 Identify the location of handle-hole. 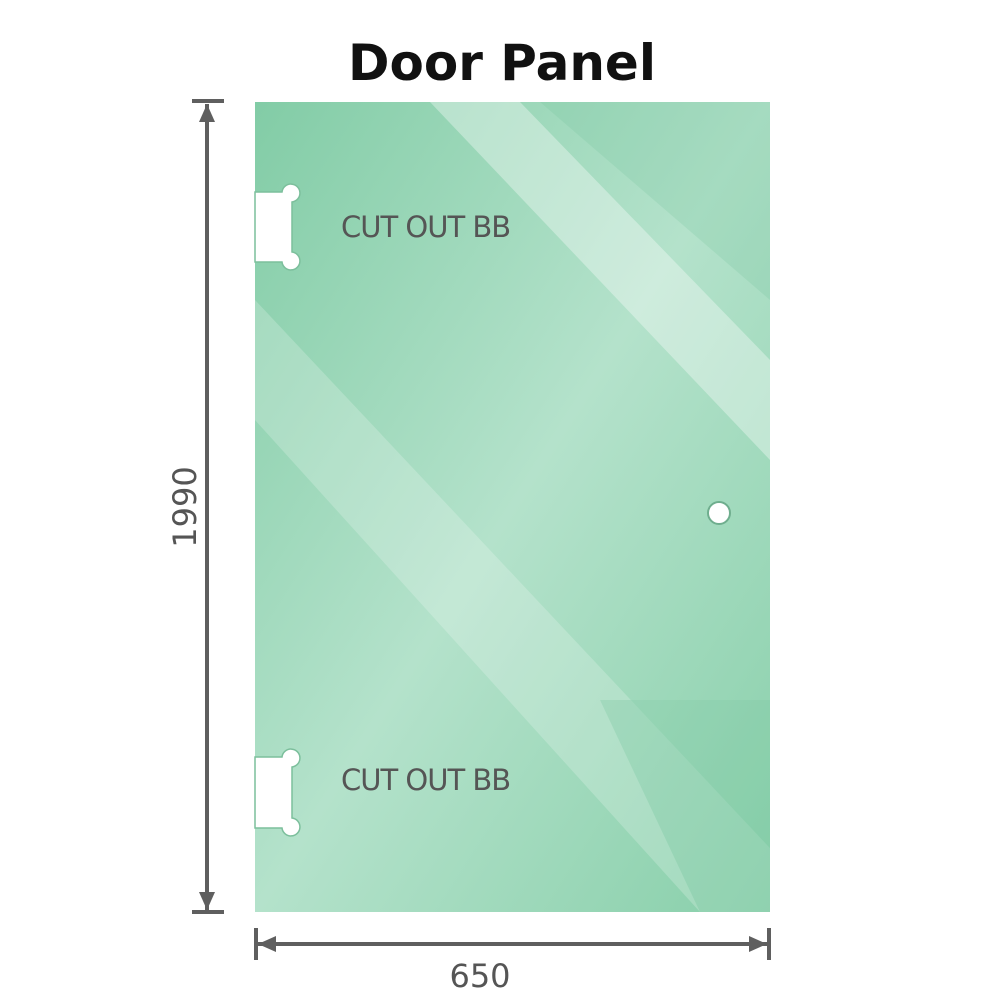
(719, 513).